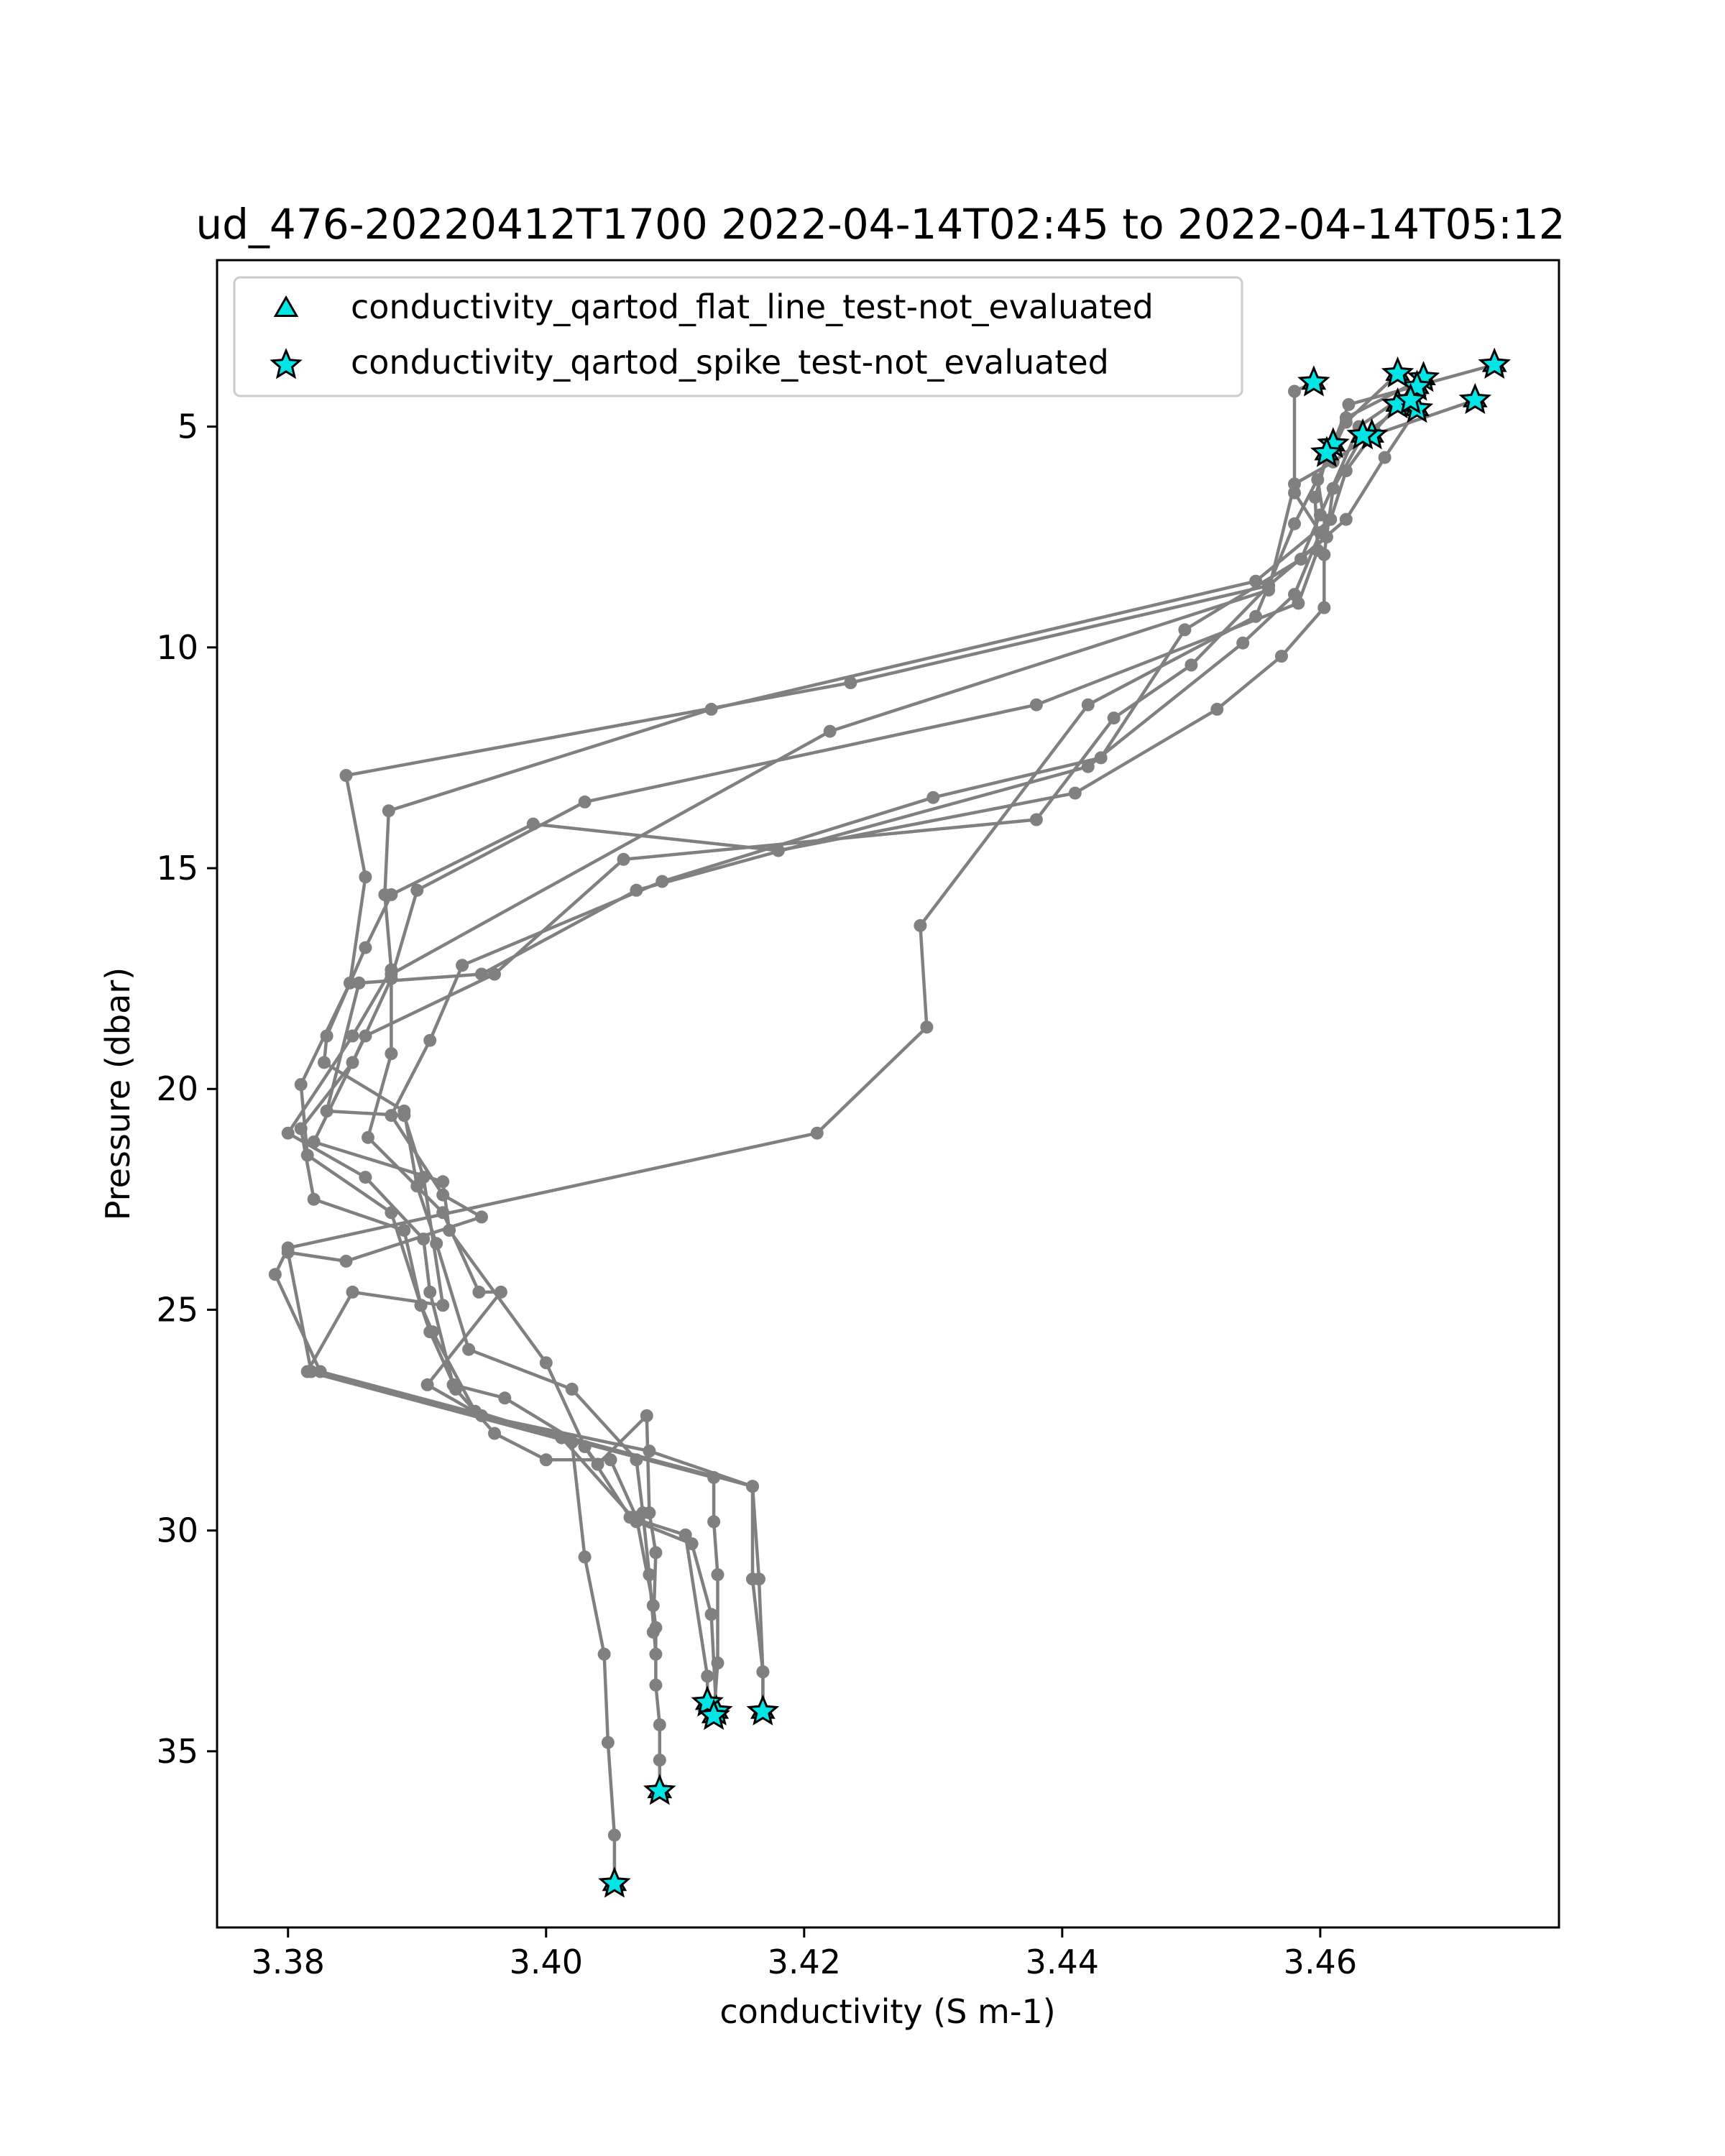  I want to click on x-tick-label: 3.44, so click(1062, 1962).